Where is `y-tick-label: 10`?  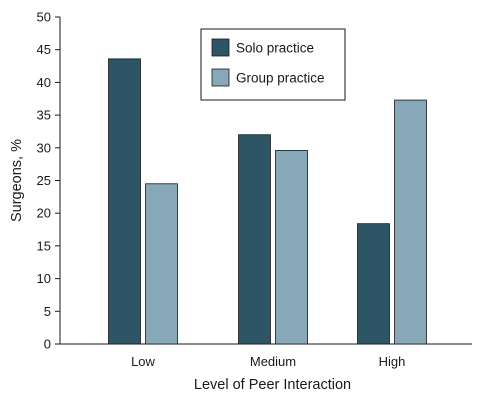
y-tick-label: 10 is located at coordinates (44, 278).